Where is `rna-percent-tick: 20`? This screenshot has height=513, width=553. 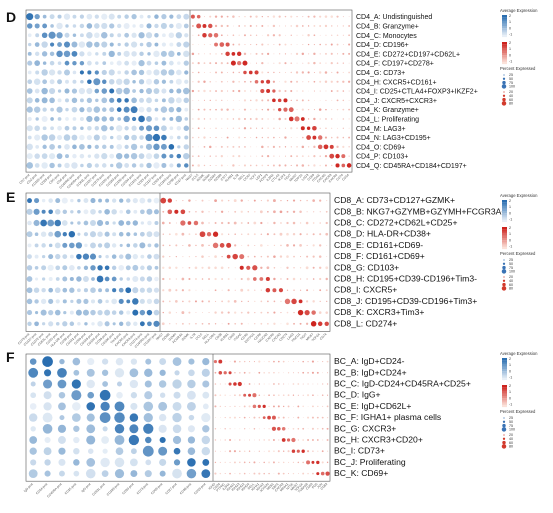
rna-percent-tick: 20 is located at coordinates (511, 277).